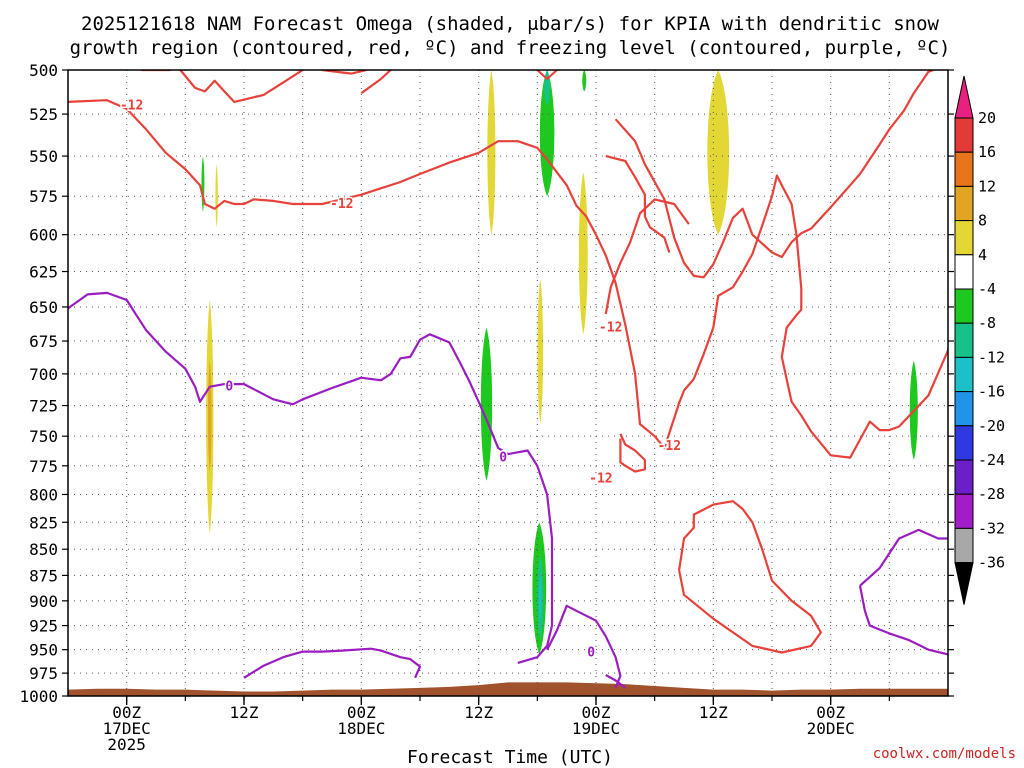 Image resolution: width=1024 pixels, height=768 pixels. Describe the element at coordinates (43, 341) in the screenshot. I see `y-tick-label: 675` at that location.